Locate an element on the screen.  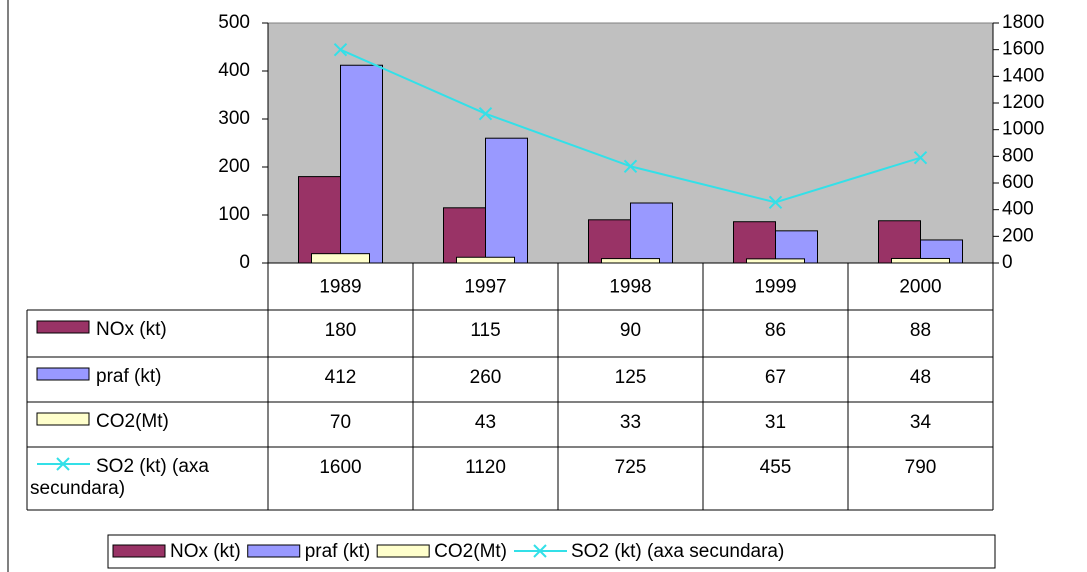
y2-tick-label: 0 is located at coordinates (1007, 262).